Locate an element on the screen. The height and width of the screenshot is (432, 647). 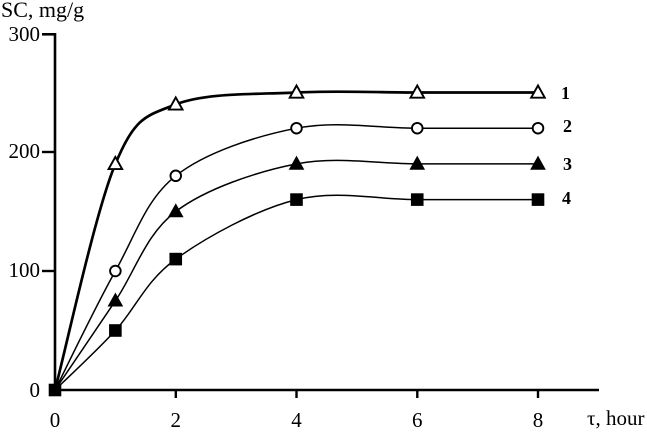
y-tick-label-100: 100 is located at coordinates (25, 270).